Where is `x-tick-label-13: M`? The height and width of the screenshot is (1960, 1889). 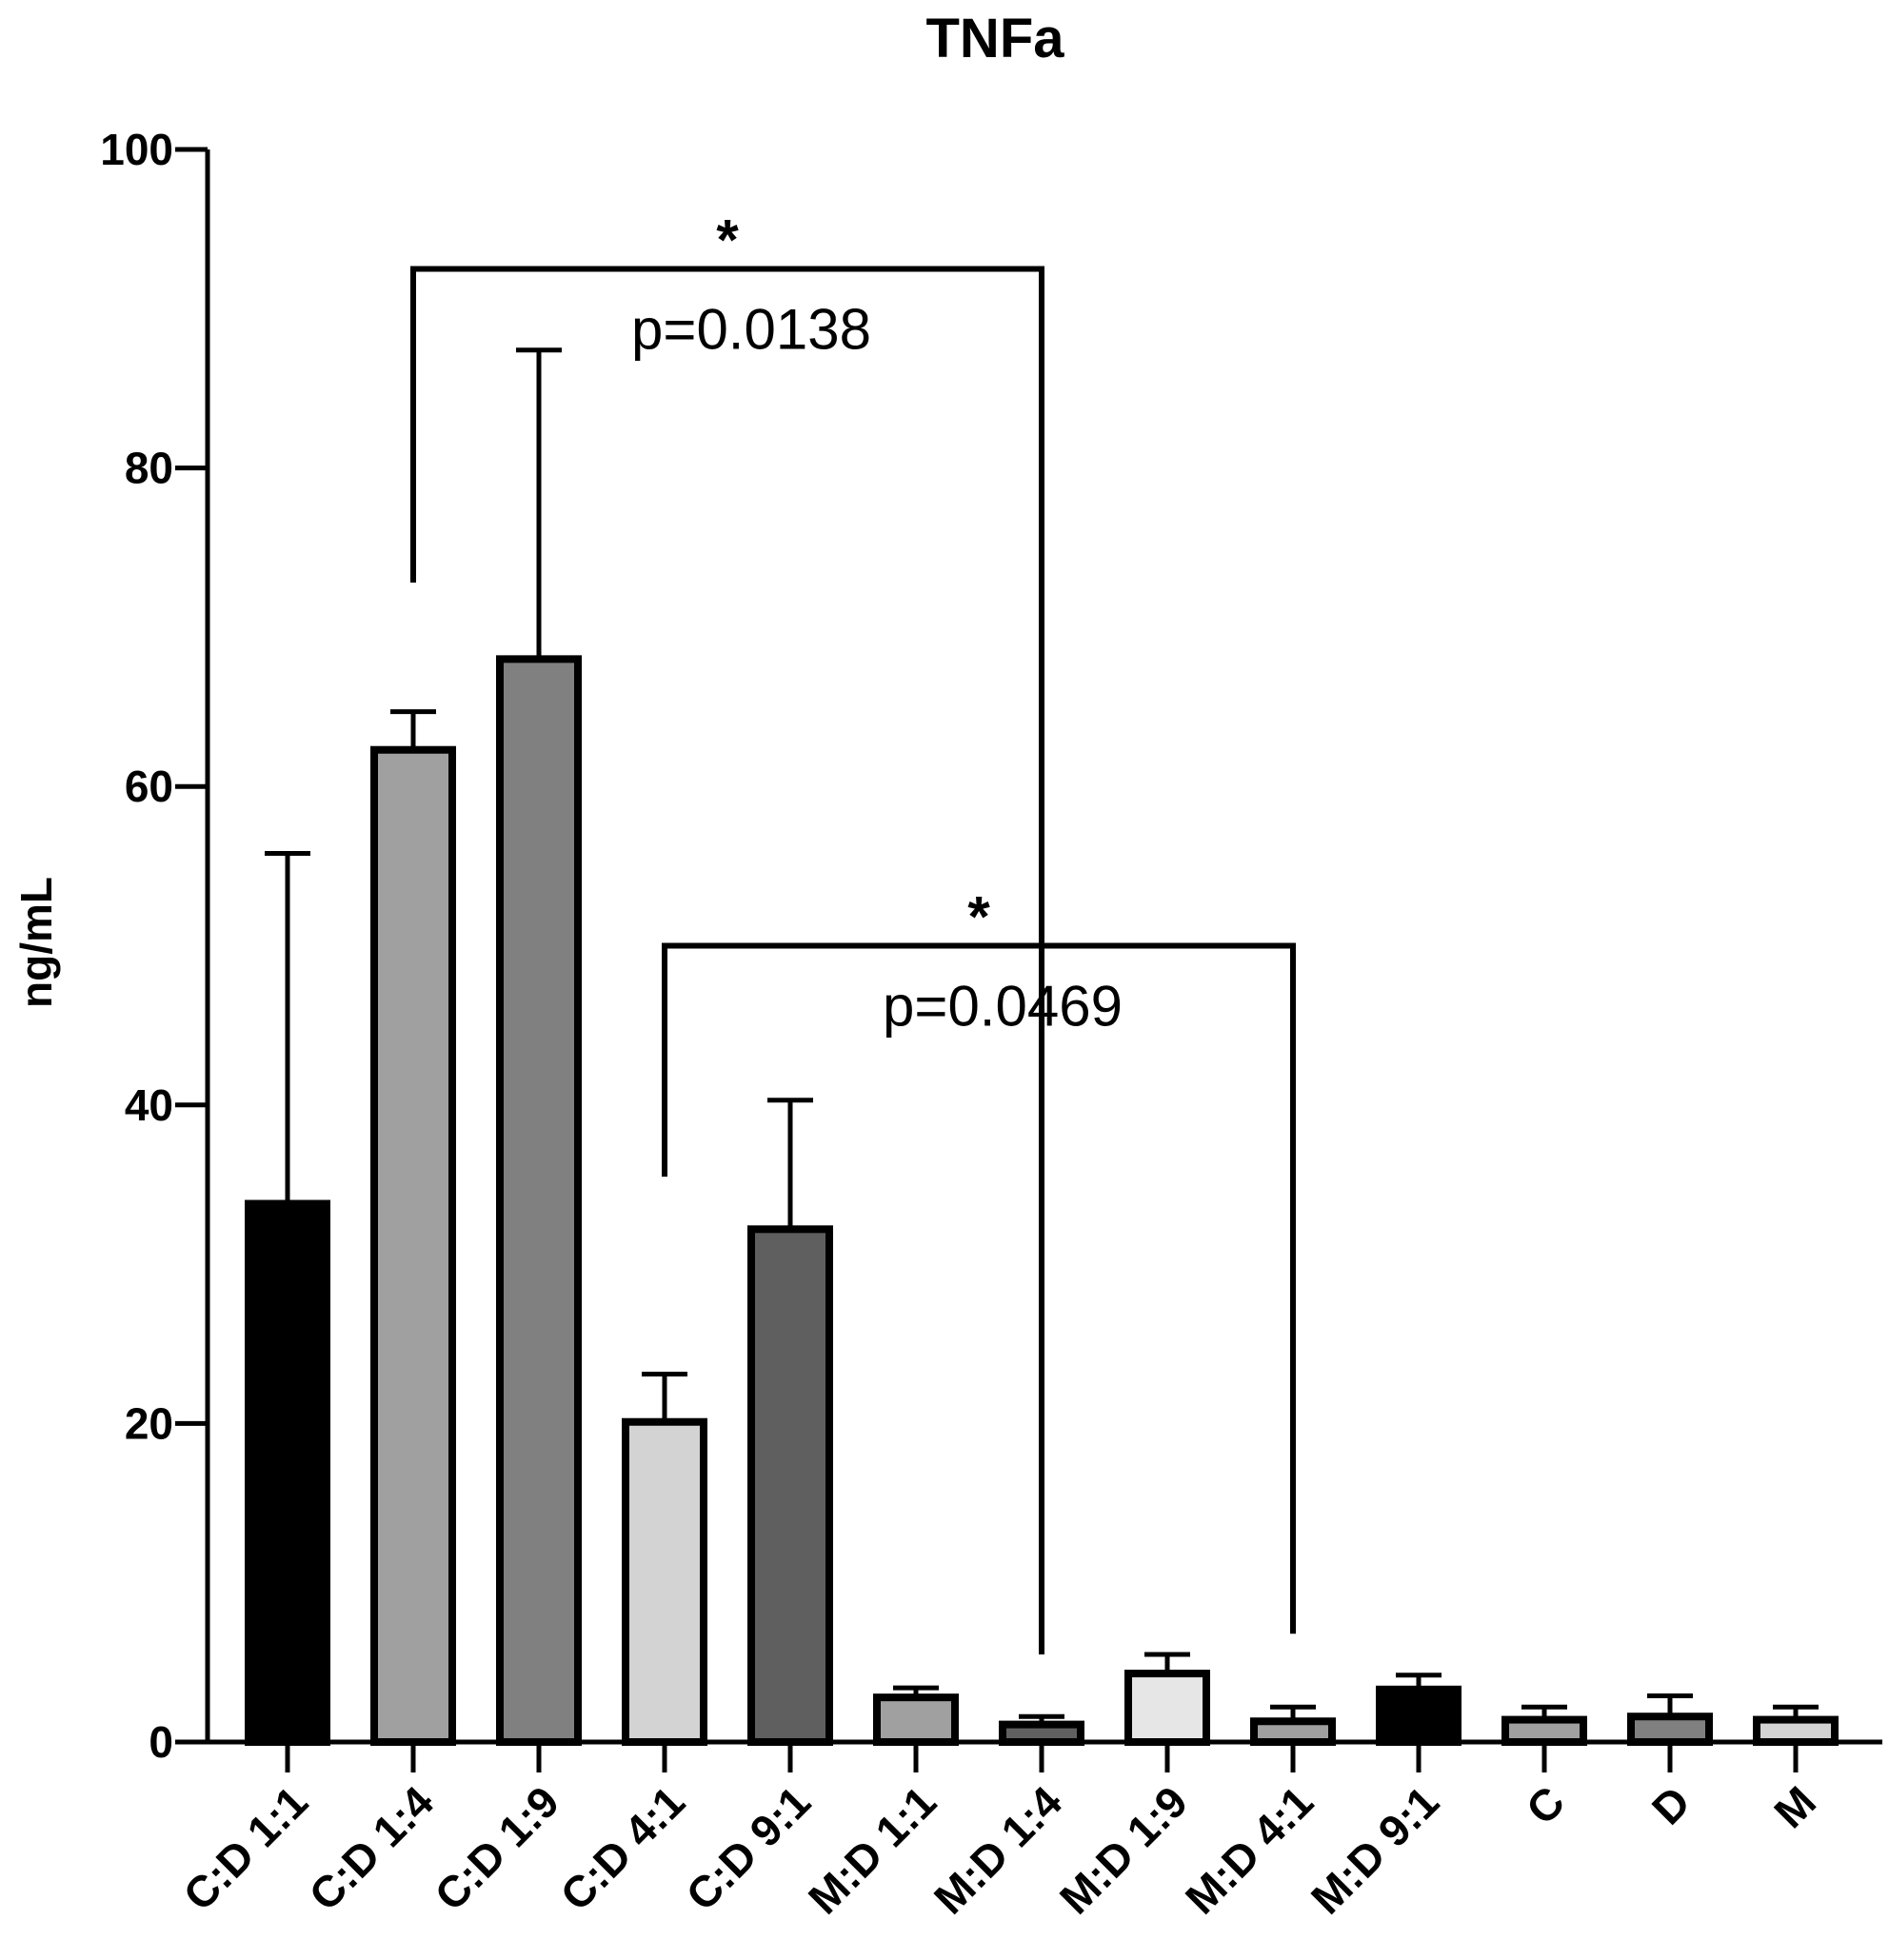 x-tick-label-13: M is located at coordinates (1794, 1806).